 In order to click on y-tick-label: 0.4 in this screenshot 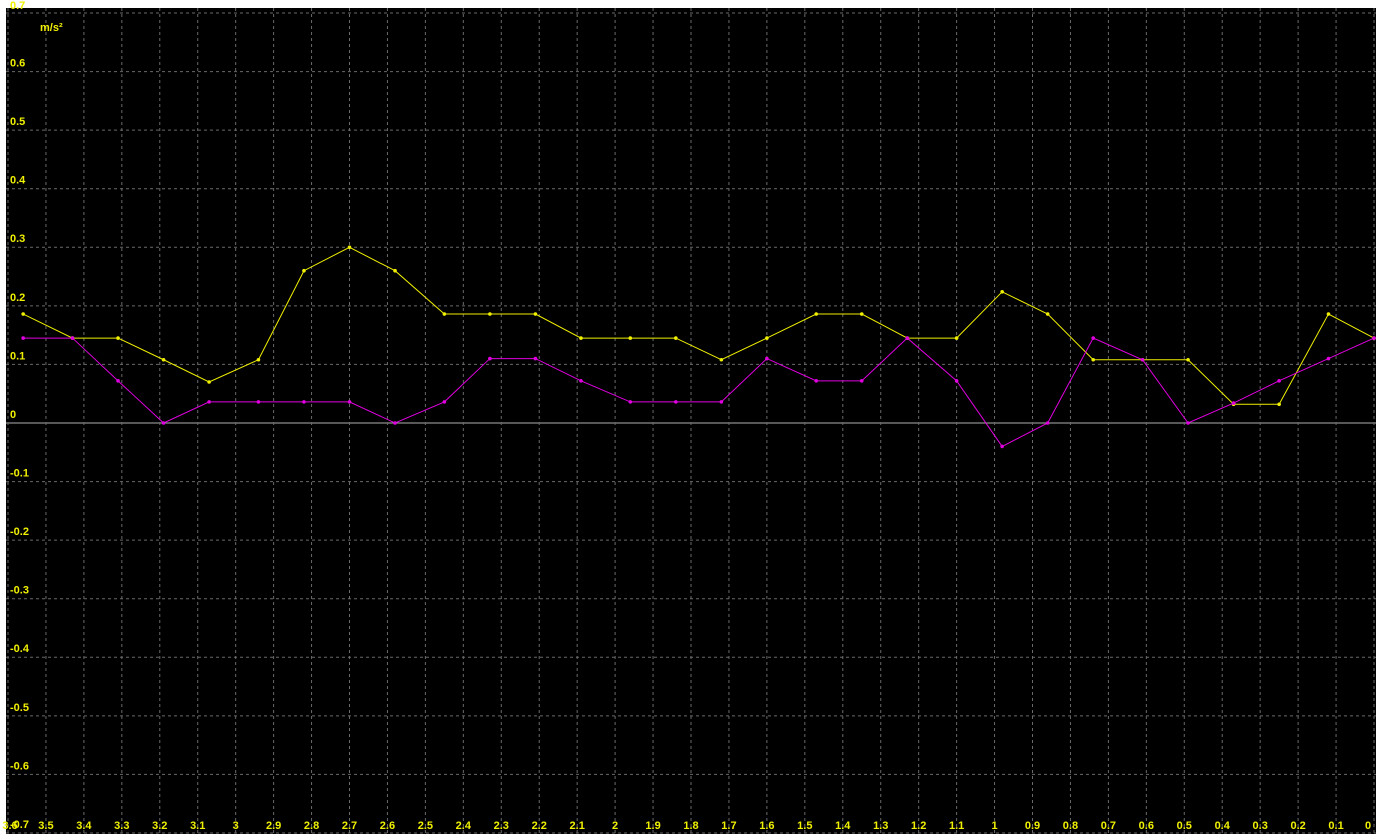, I will do `click(18, 181)`.